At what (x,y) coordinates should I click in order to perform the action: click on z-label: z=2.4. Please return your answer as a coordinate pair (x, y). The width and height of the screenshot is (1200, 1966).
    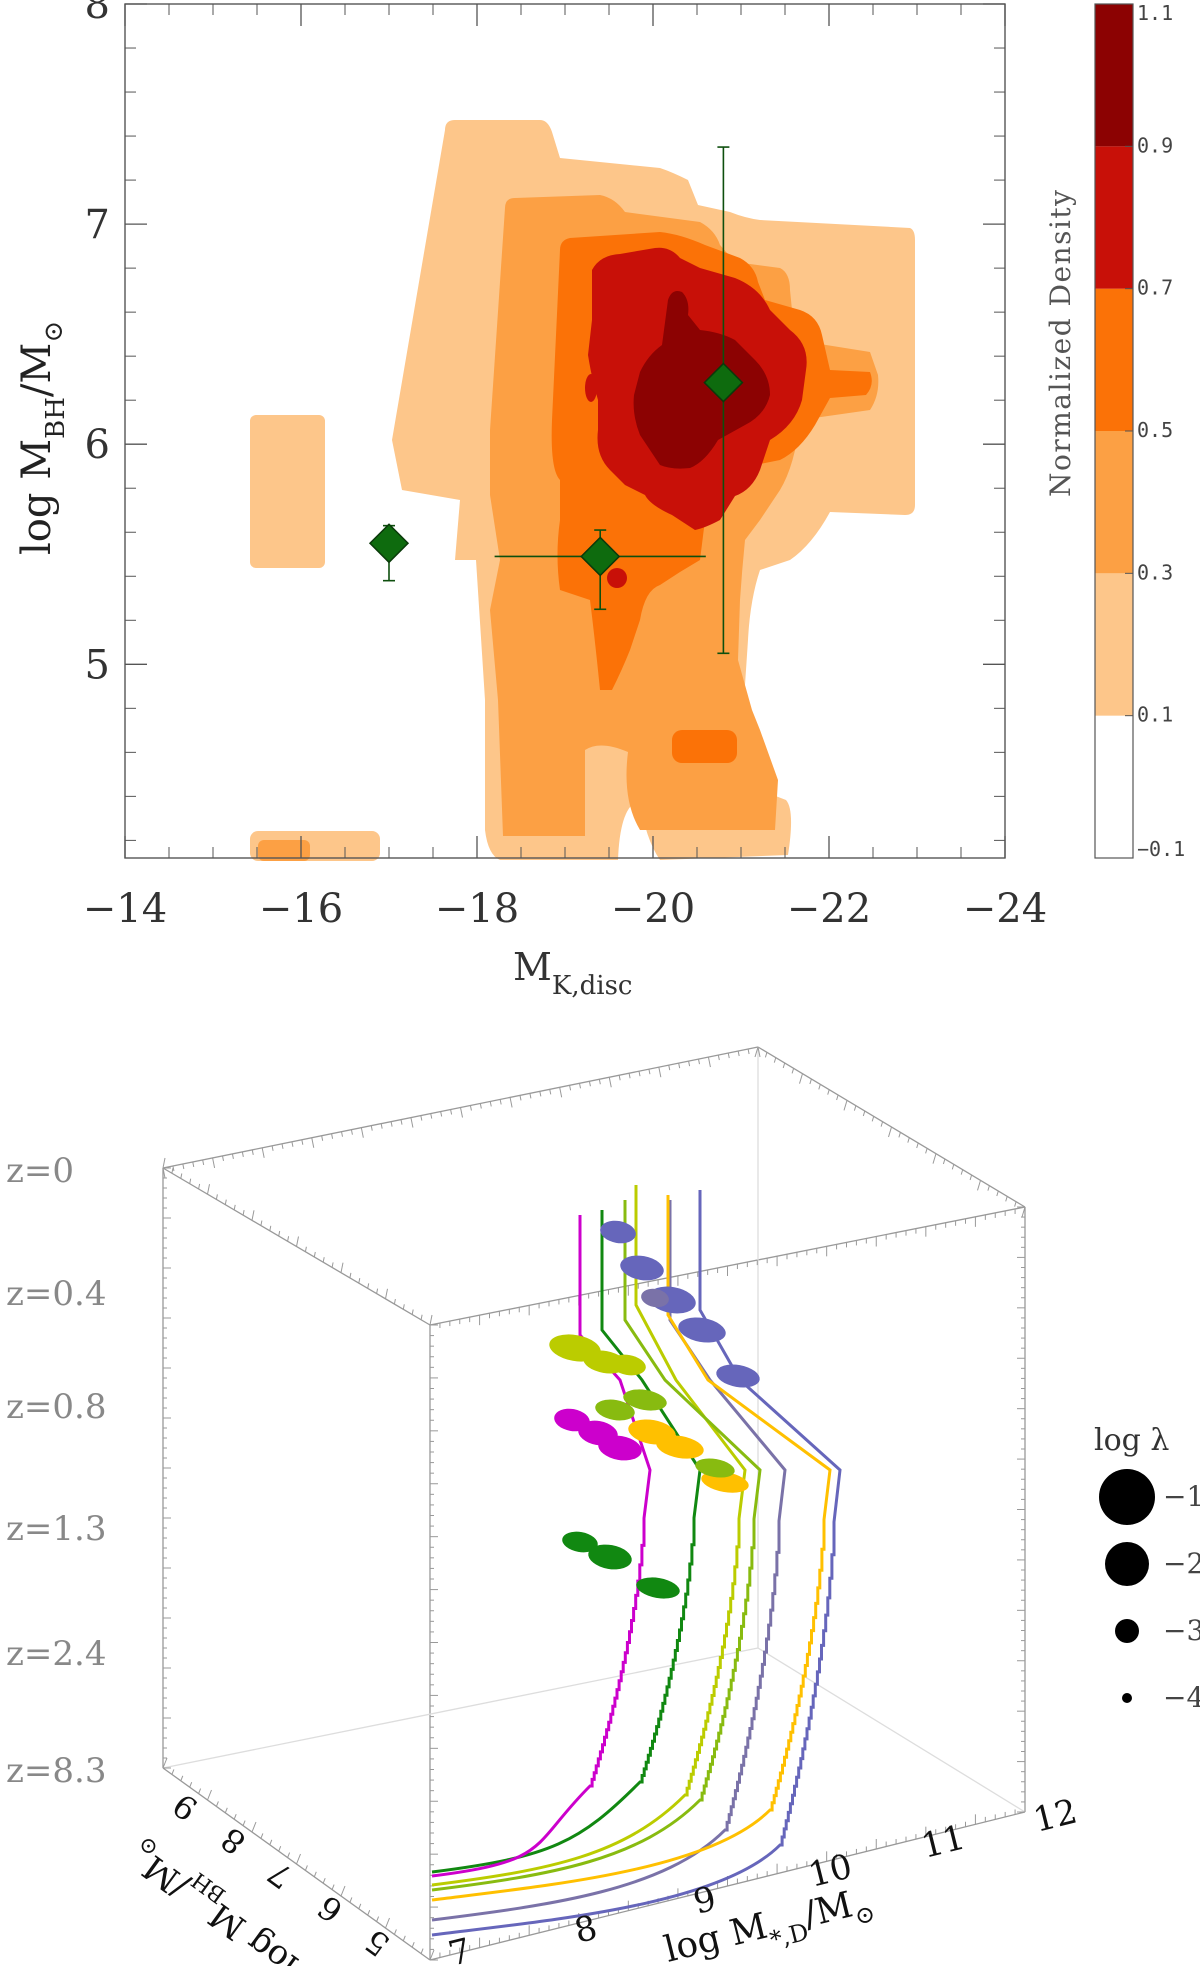
    Looking at the image, I should click on (56, 1654).